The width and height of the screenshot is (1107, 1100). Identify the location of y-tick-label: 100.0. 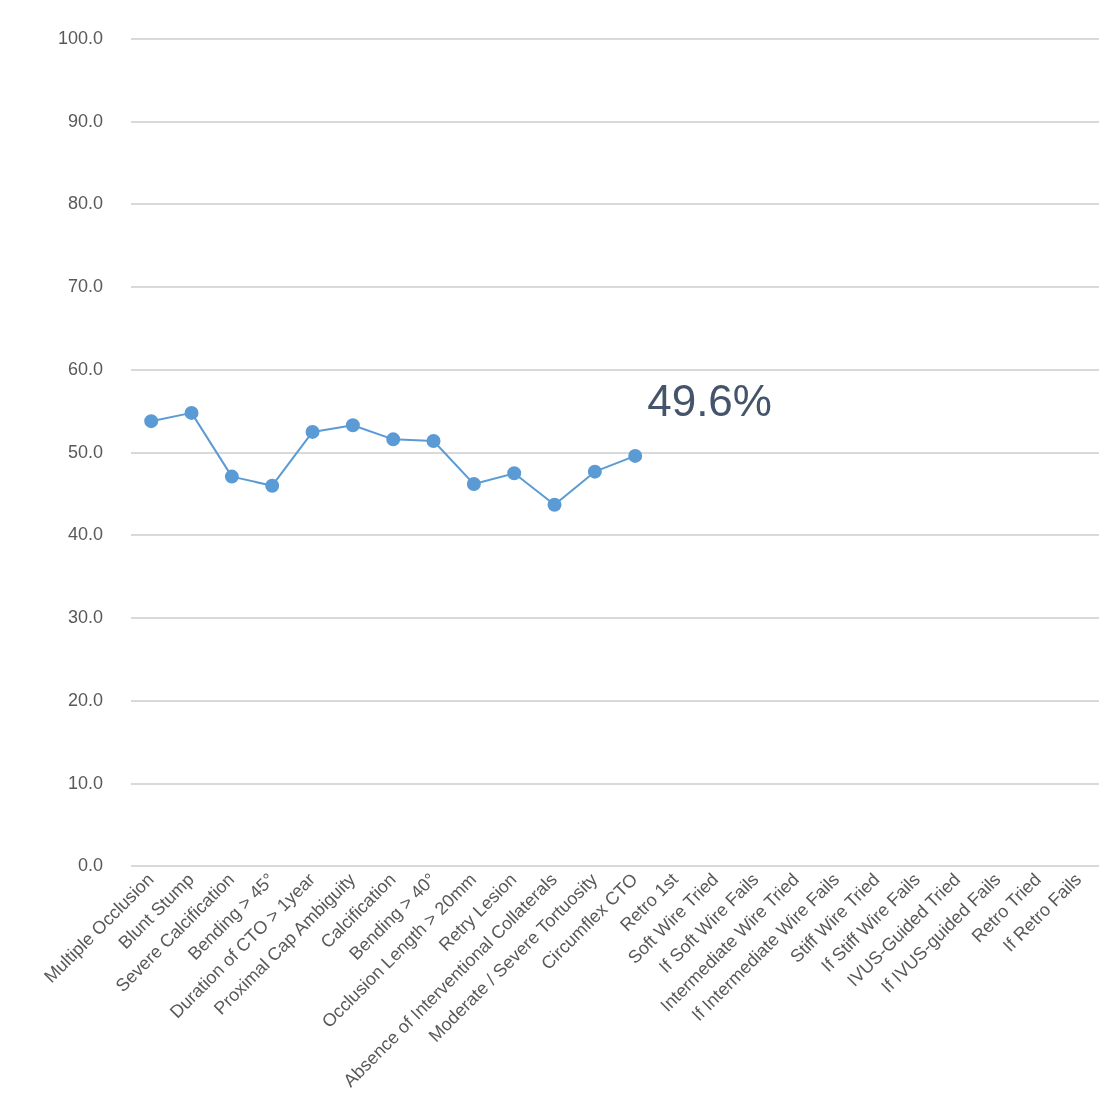
(81, 37).